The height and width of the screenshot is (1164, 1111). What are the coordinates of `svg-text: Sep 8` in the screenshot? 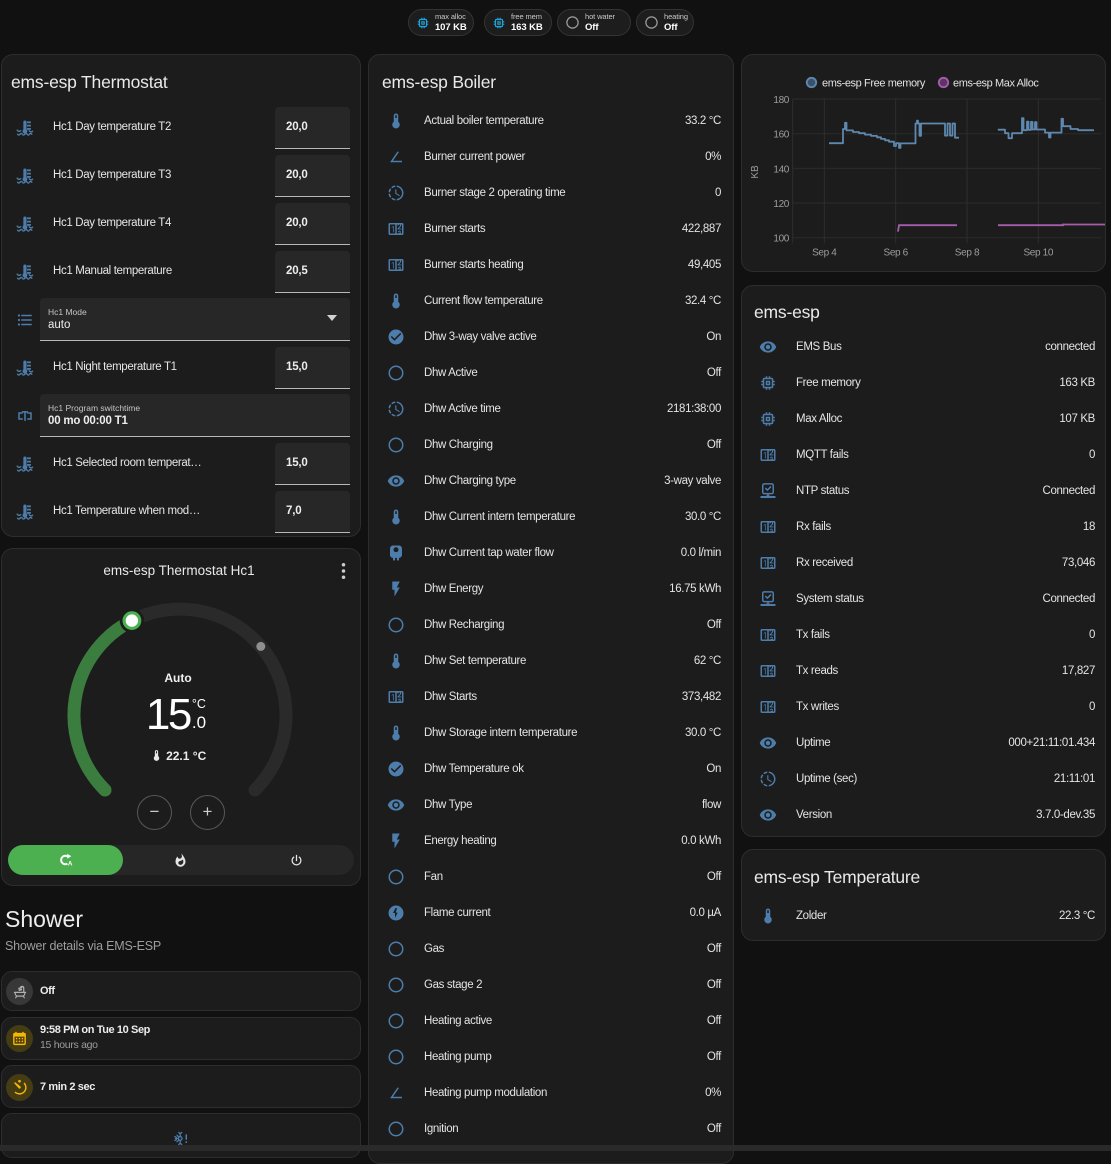 It's located at (967, 253).